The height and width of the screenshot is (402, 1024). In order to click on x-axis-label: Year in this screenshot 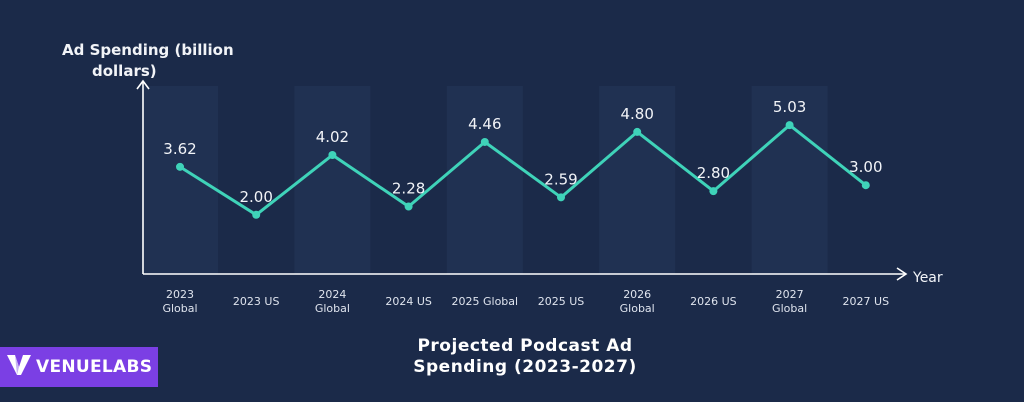, I will do `click(927, 278)`.